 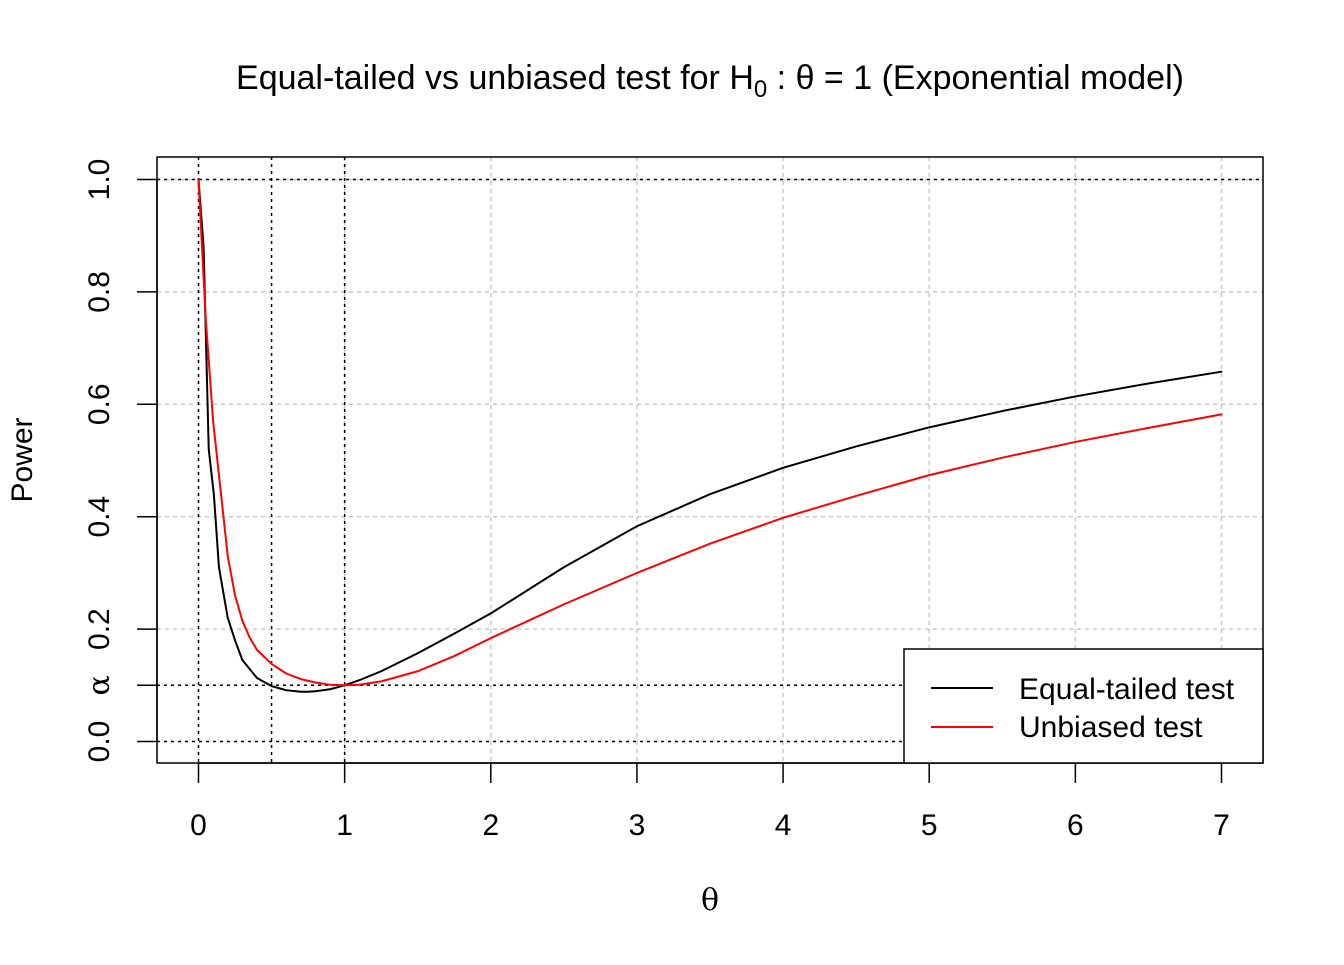 What do you see at coordinates (99, 292) in the screenshot?
I see `y-tick-label-5: 0.8` at bounding box center [99, 292].